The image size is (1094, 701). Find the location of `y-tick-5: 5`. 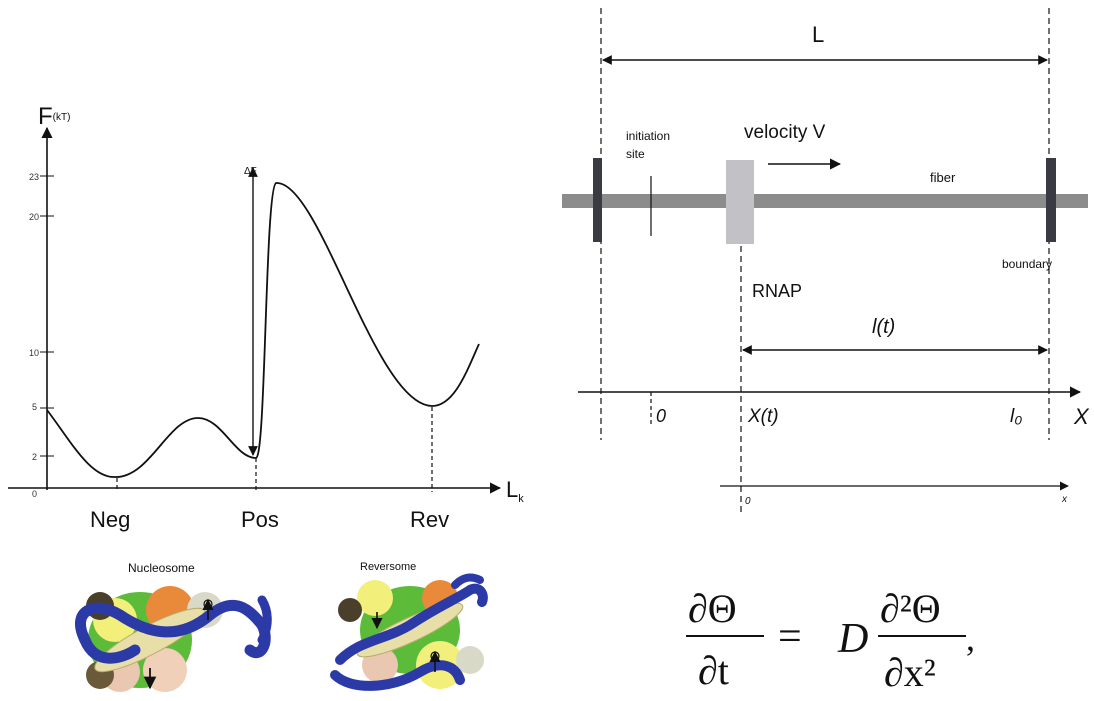

y-tick-5: 5 is located at coordinates (34, 407).